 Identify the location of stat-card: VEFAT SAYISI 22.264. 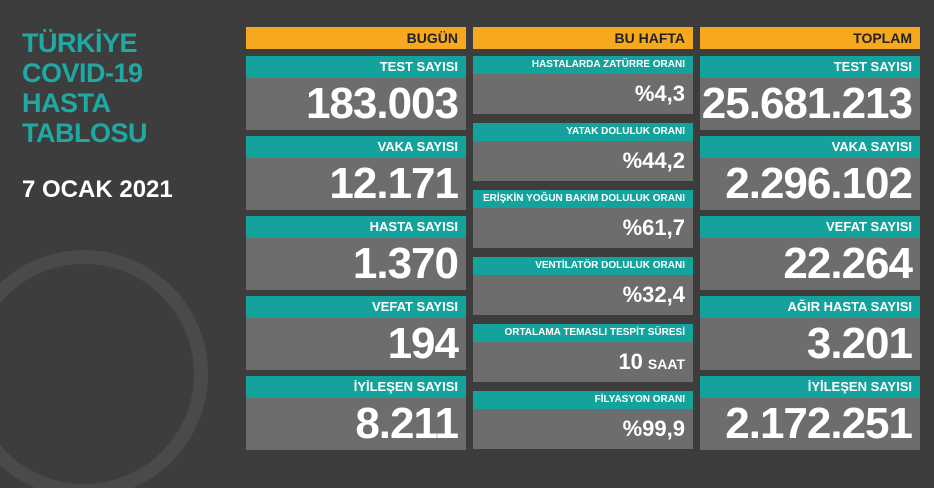
(810, 253).